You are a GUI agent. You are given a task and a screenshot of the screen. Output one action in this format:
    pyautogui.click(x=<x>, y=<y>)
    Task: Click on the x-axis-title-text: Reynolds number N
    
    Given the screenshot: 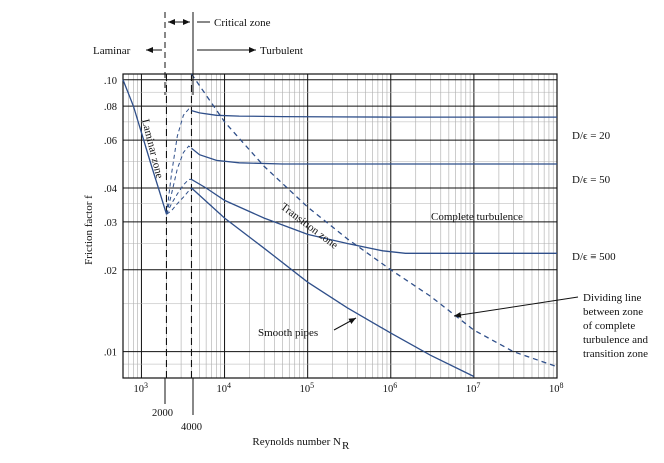 What is the action you would take?
    pyautogui.click(x=296, y=442)
    